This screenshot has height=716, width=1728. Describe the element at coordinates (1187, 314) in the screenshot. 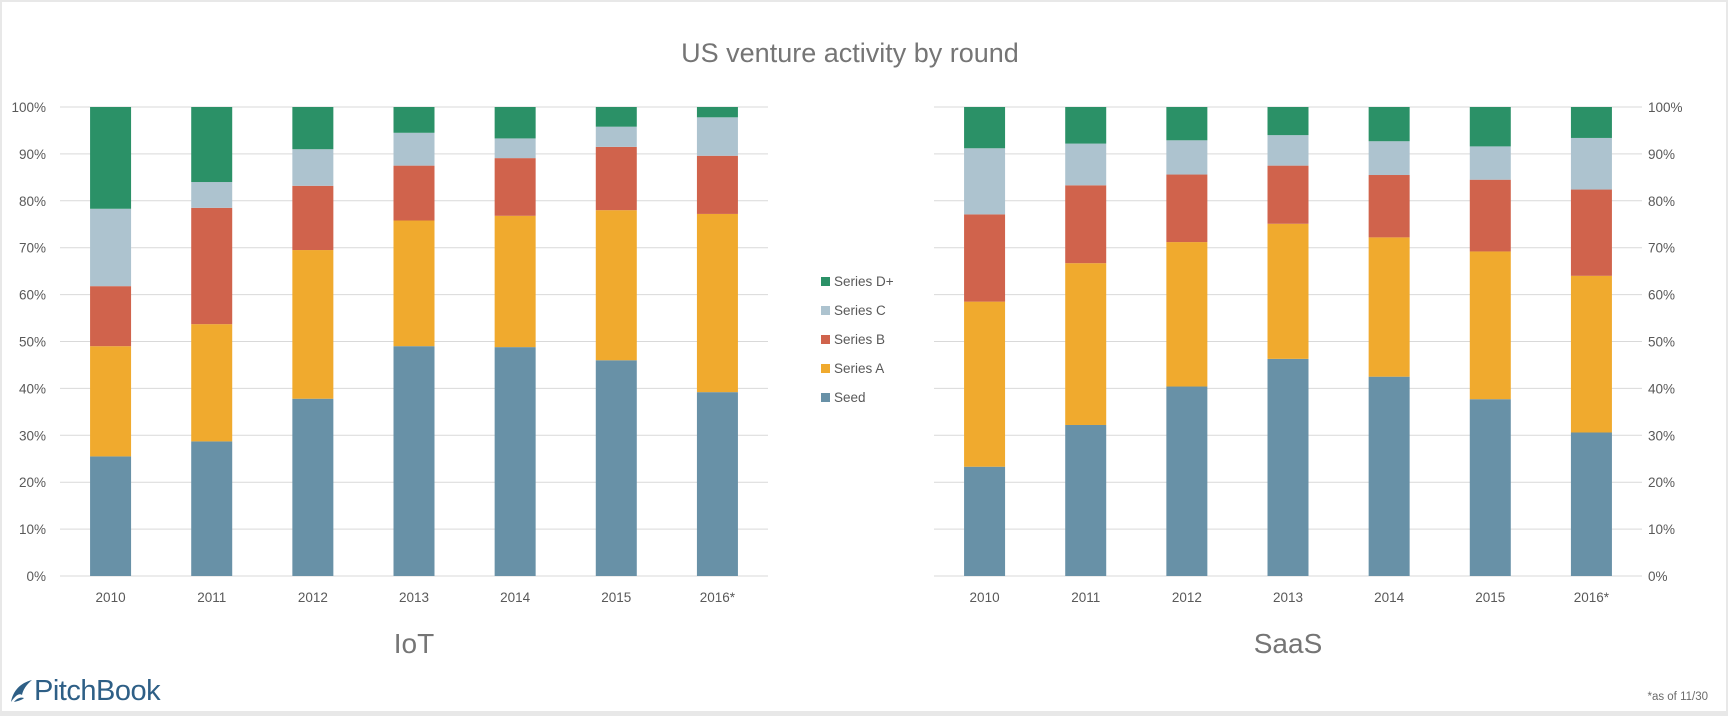

I see `saas-bar-series-a-2012` at that location.